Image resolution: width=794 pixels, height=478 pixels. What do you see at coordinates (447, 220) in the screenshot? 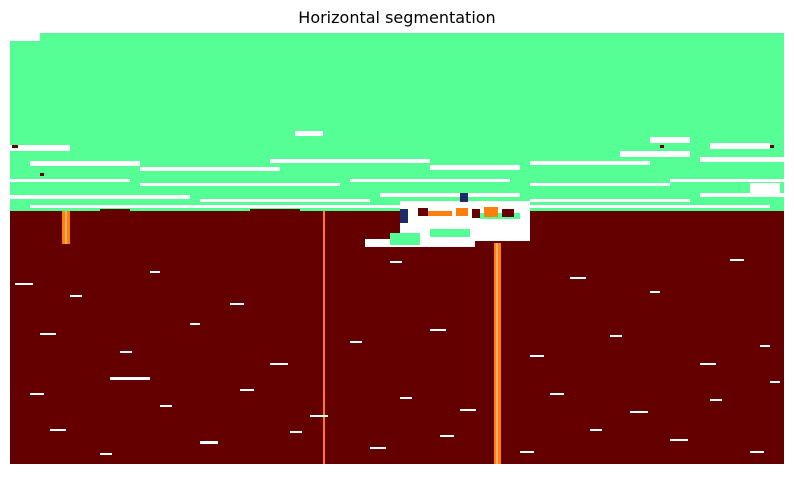
I see `boat-object` at bounding box center [447, 220].